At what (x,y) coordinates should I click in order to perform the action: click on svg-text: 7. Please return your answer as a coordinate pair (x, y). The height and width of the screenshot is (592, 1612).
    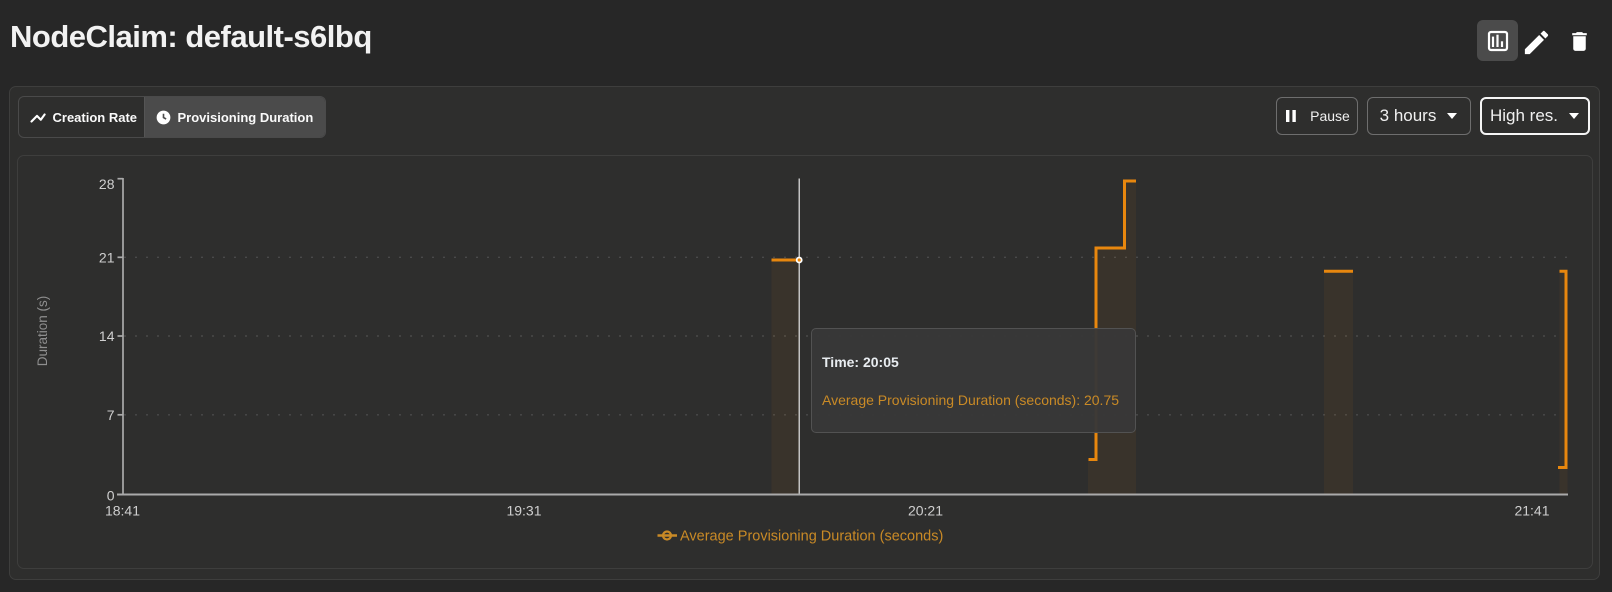
    Looking at the image, I should click on (111, 415).